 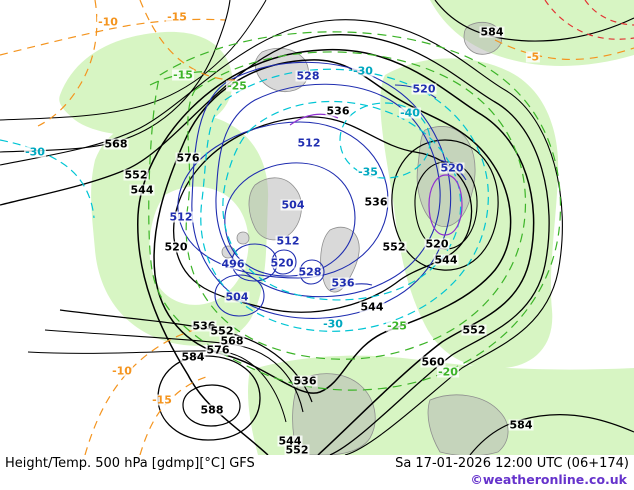 I want to click on contours-purple, so click(x=376, y=174).